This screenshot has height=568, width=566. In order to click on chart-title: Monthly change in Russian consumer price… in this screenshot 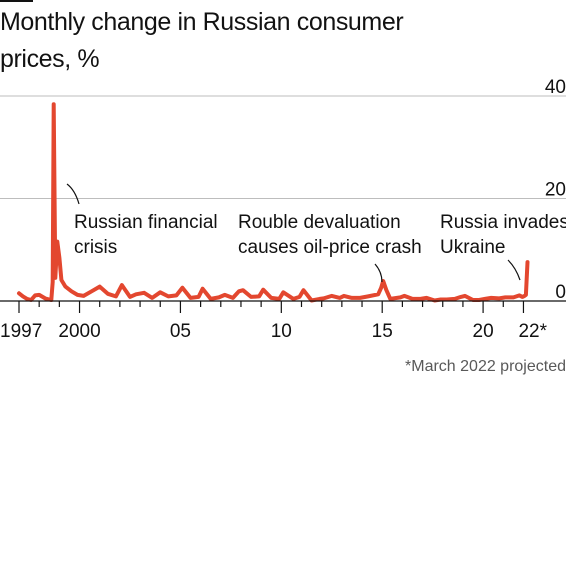, I will do `click(202, 40)`.